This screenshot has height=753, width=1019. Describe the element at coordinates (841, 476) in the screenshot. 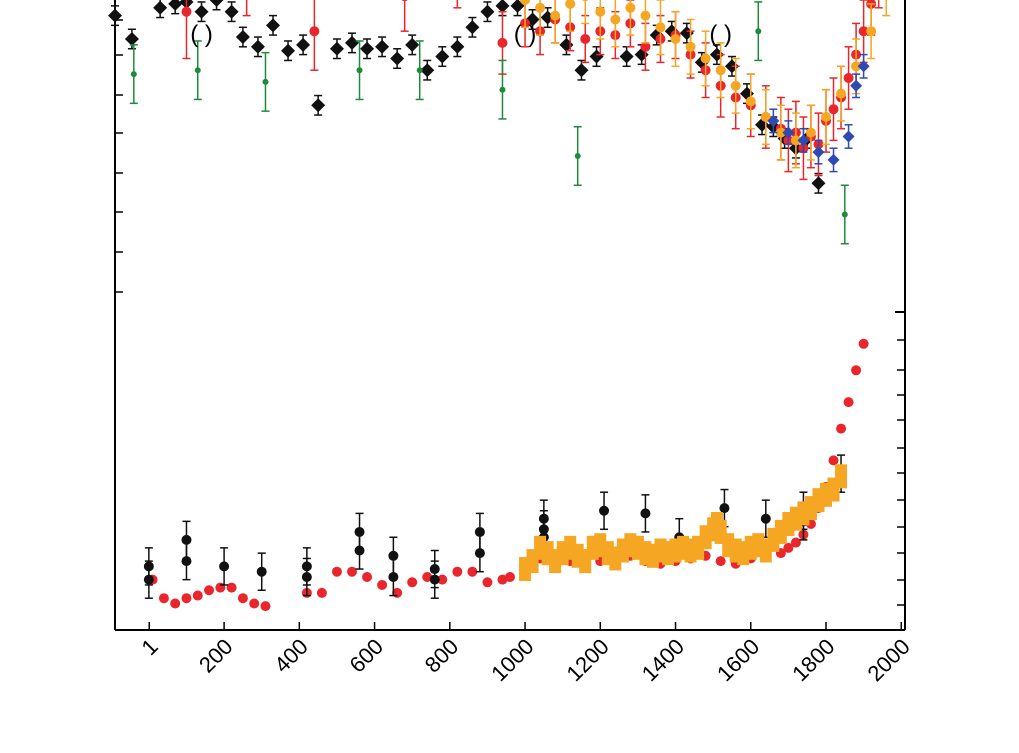

I see `data-point-band` at that location.